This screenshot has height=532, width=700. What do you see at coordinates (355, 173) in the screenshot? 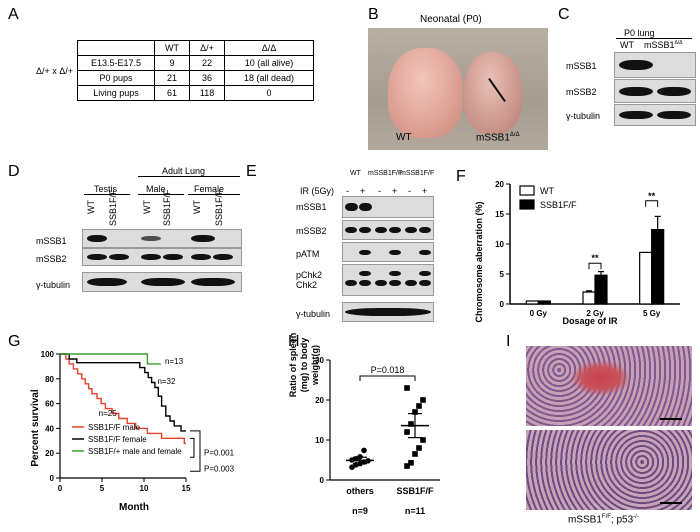
I see `e-col: WT` at bounding box center [355, 173].